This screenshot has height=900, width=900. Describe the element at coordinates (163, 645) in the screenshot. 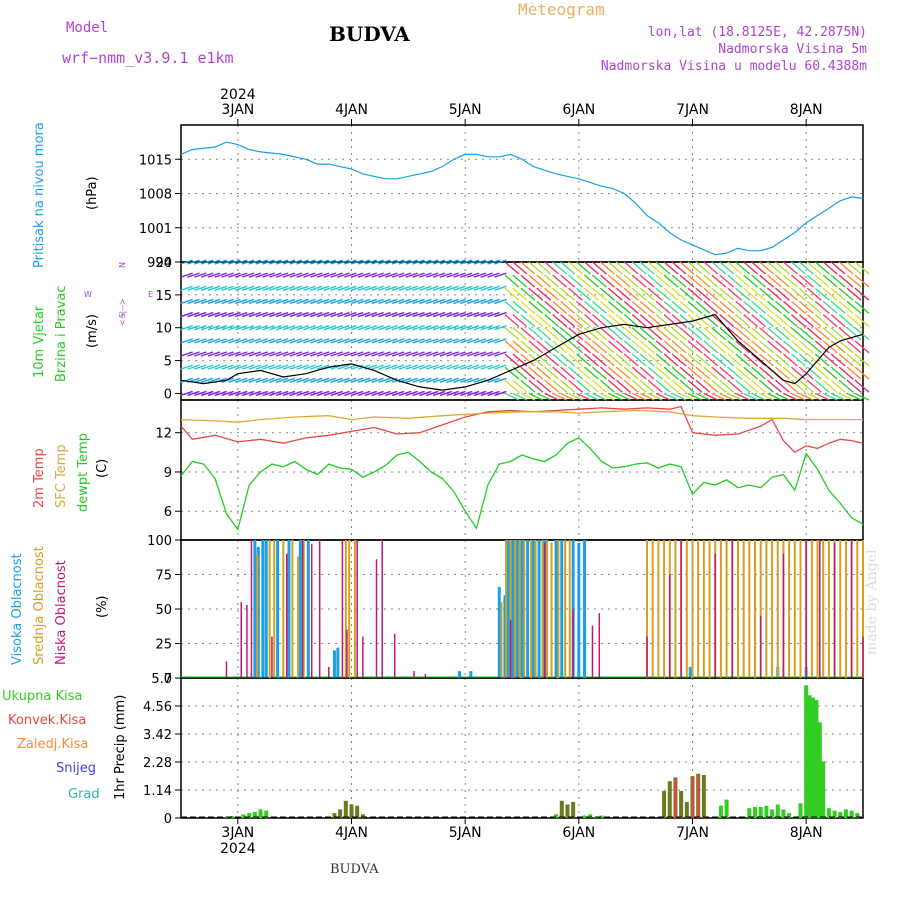

I see `y-tick-label: 25` at that location.